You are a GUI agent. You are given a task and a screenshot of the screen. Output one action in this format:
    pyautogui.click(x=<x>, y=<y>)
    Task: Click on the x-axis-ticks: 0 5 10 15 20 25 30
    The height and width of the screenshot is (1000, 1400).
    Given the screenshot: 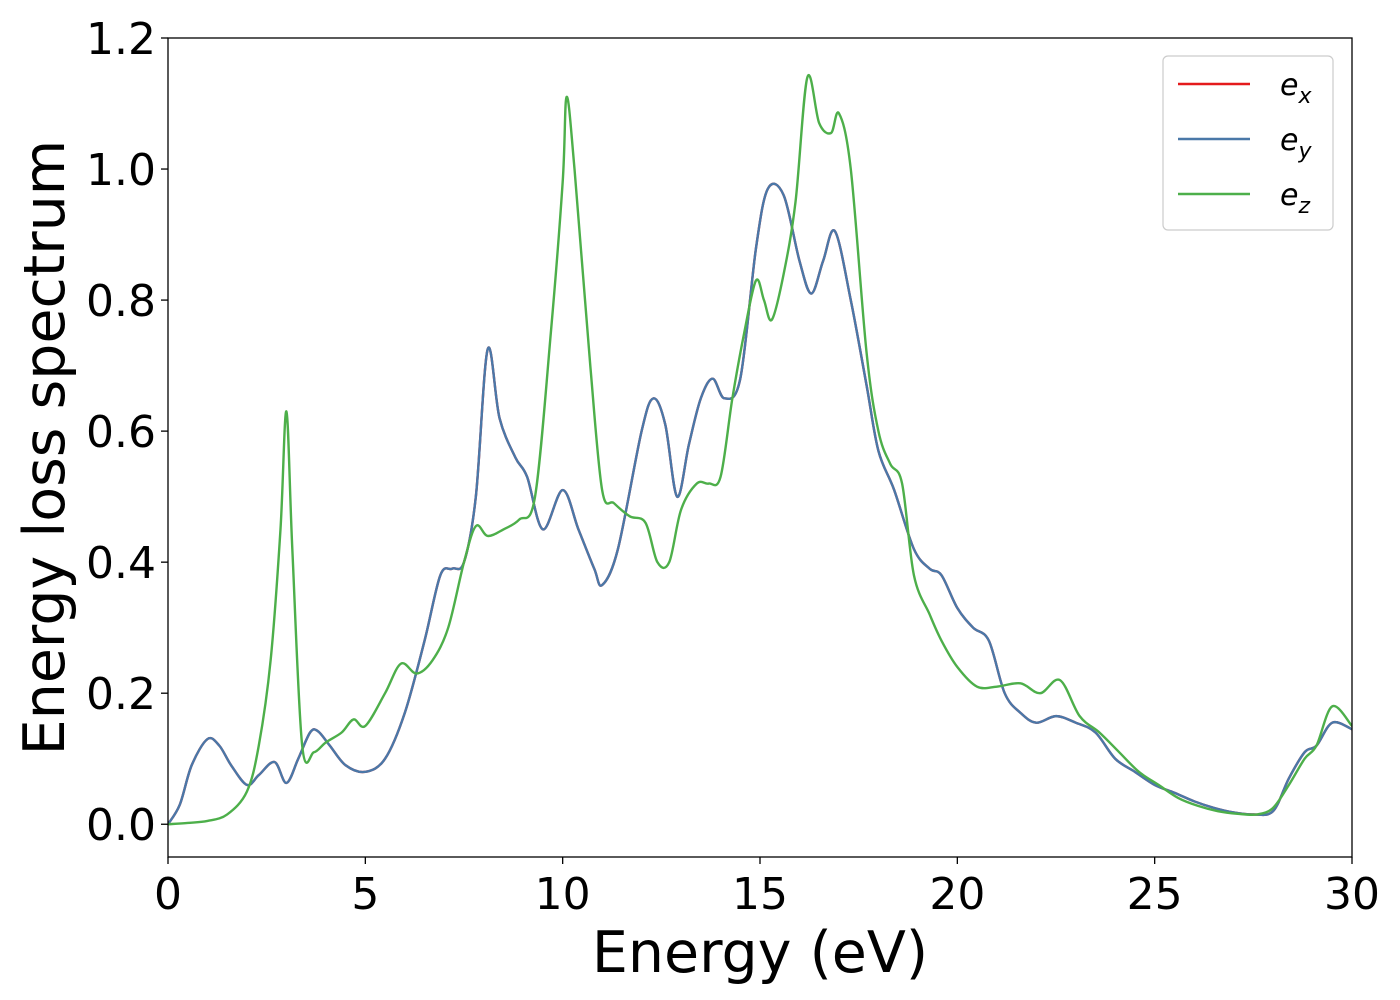 What is the action you would take?
    pyautogui.click(x=767, y=888)
    